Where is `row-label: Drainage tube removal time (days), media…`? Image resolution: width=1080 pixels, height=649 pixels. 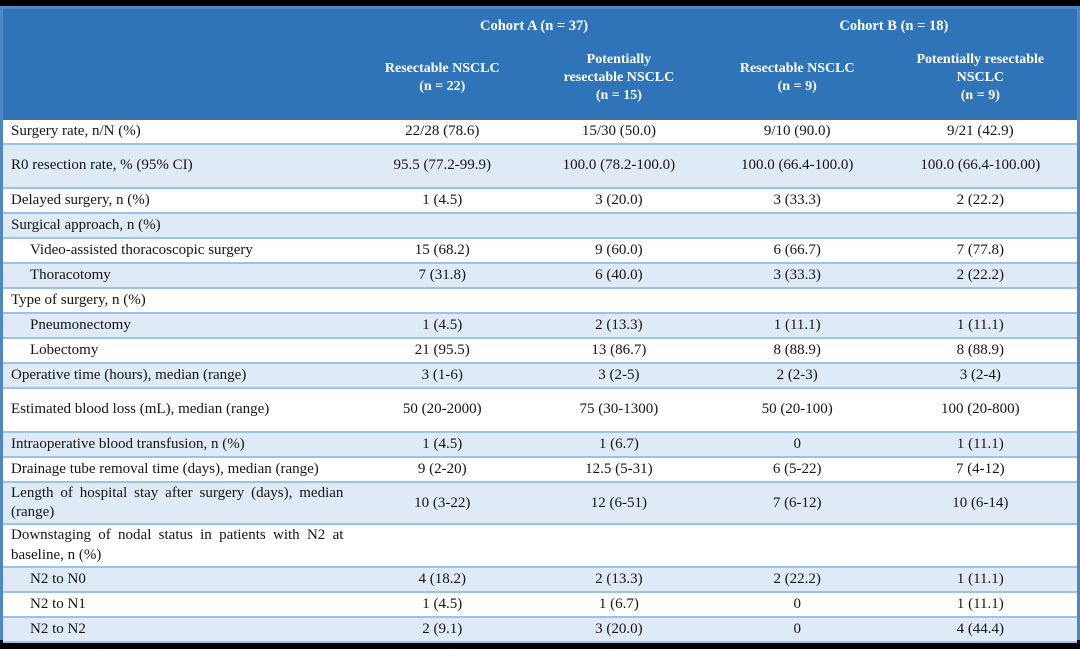 row-label: Drainage tube removal time (days), media… is located at coordinates (165, 468).